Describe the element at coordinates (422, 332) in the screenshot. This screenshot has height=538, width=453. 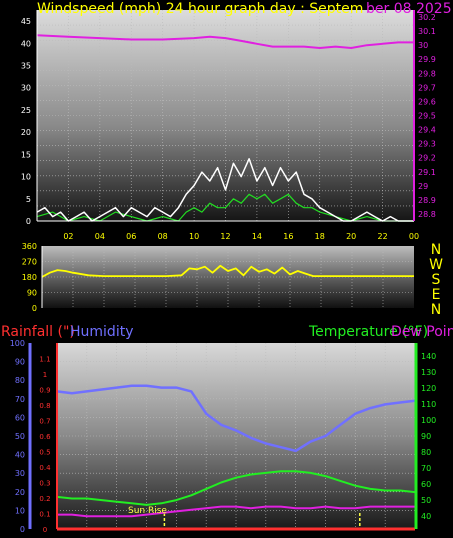
I see `legend-dew-point: Dew Point` at that location.